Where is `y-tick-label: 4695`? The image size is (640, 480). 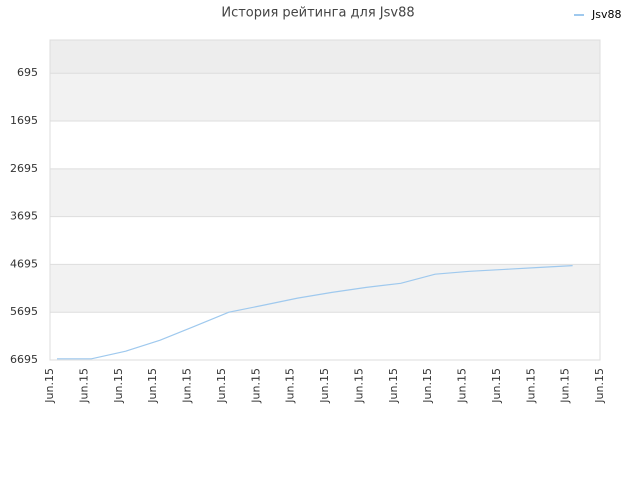 y-tick-label: 4695 is located at coordinates (24, 263).